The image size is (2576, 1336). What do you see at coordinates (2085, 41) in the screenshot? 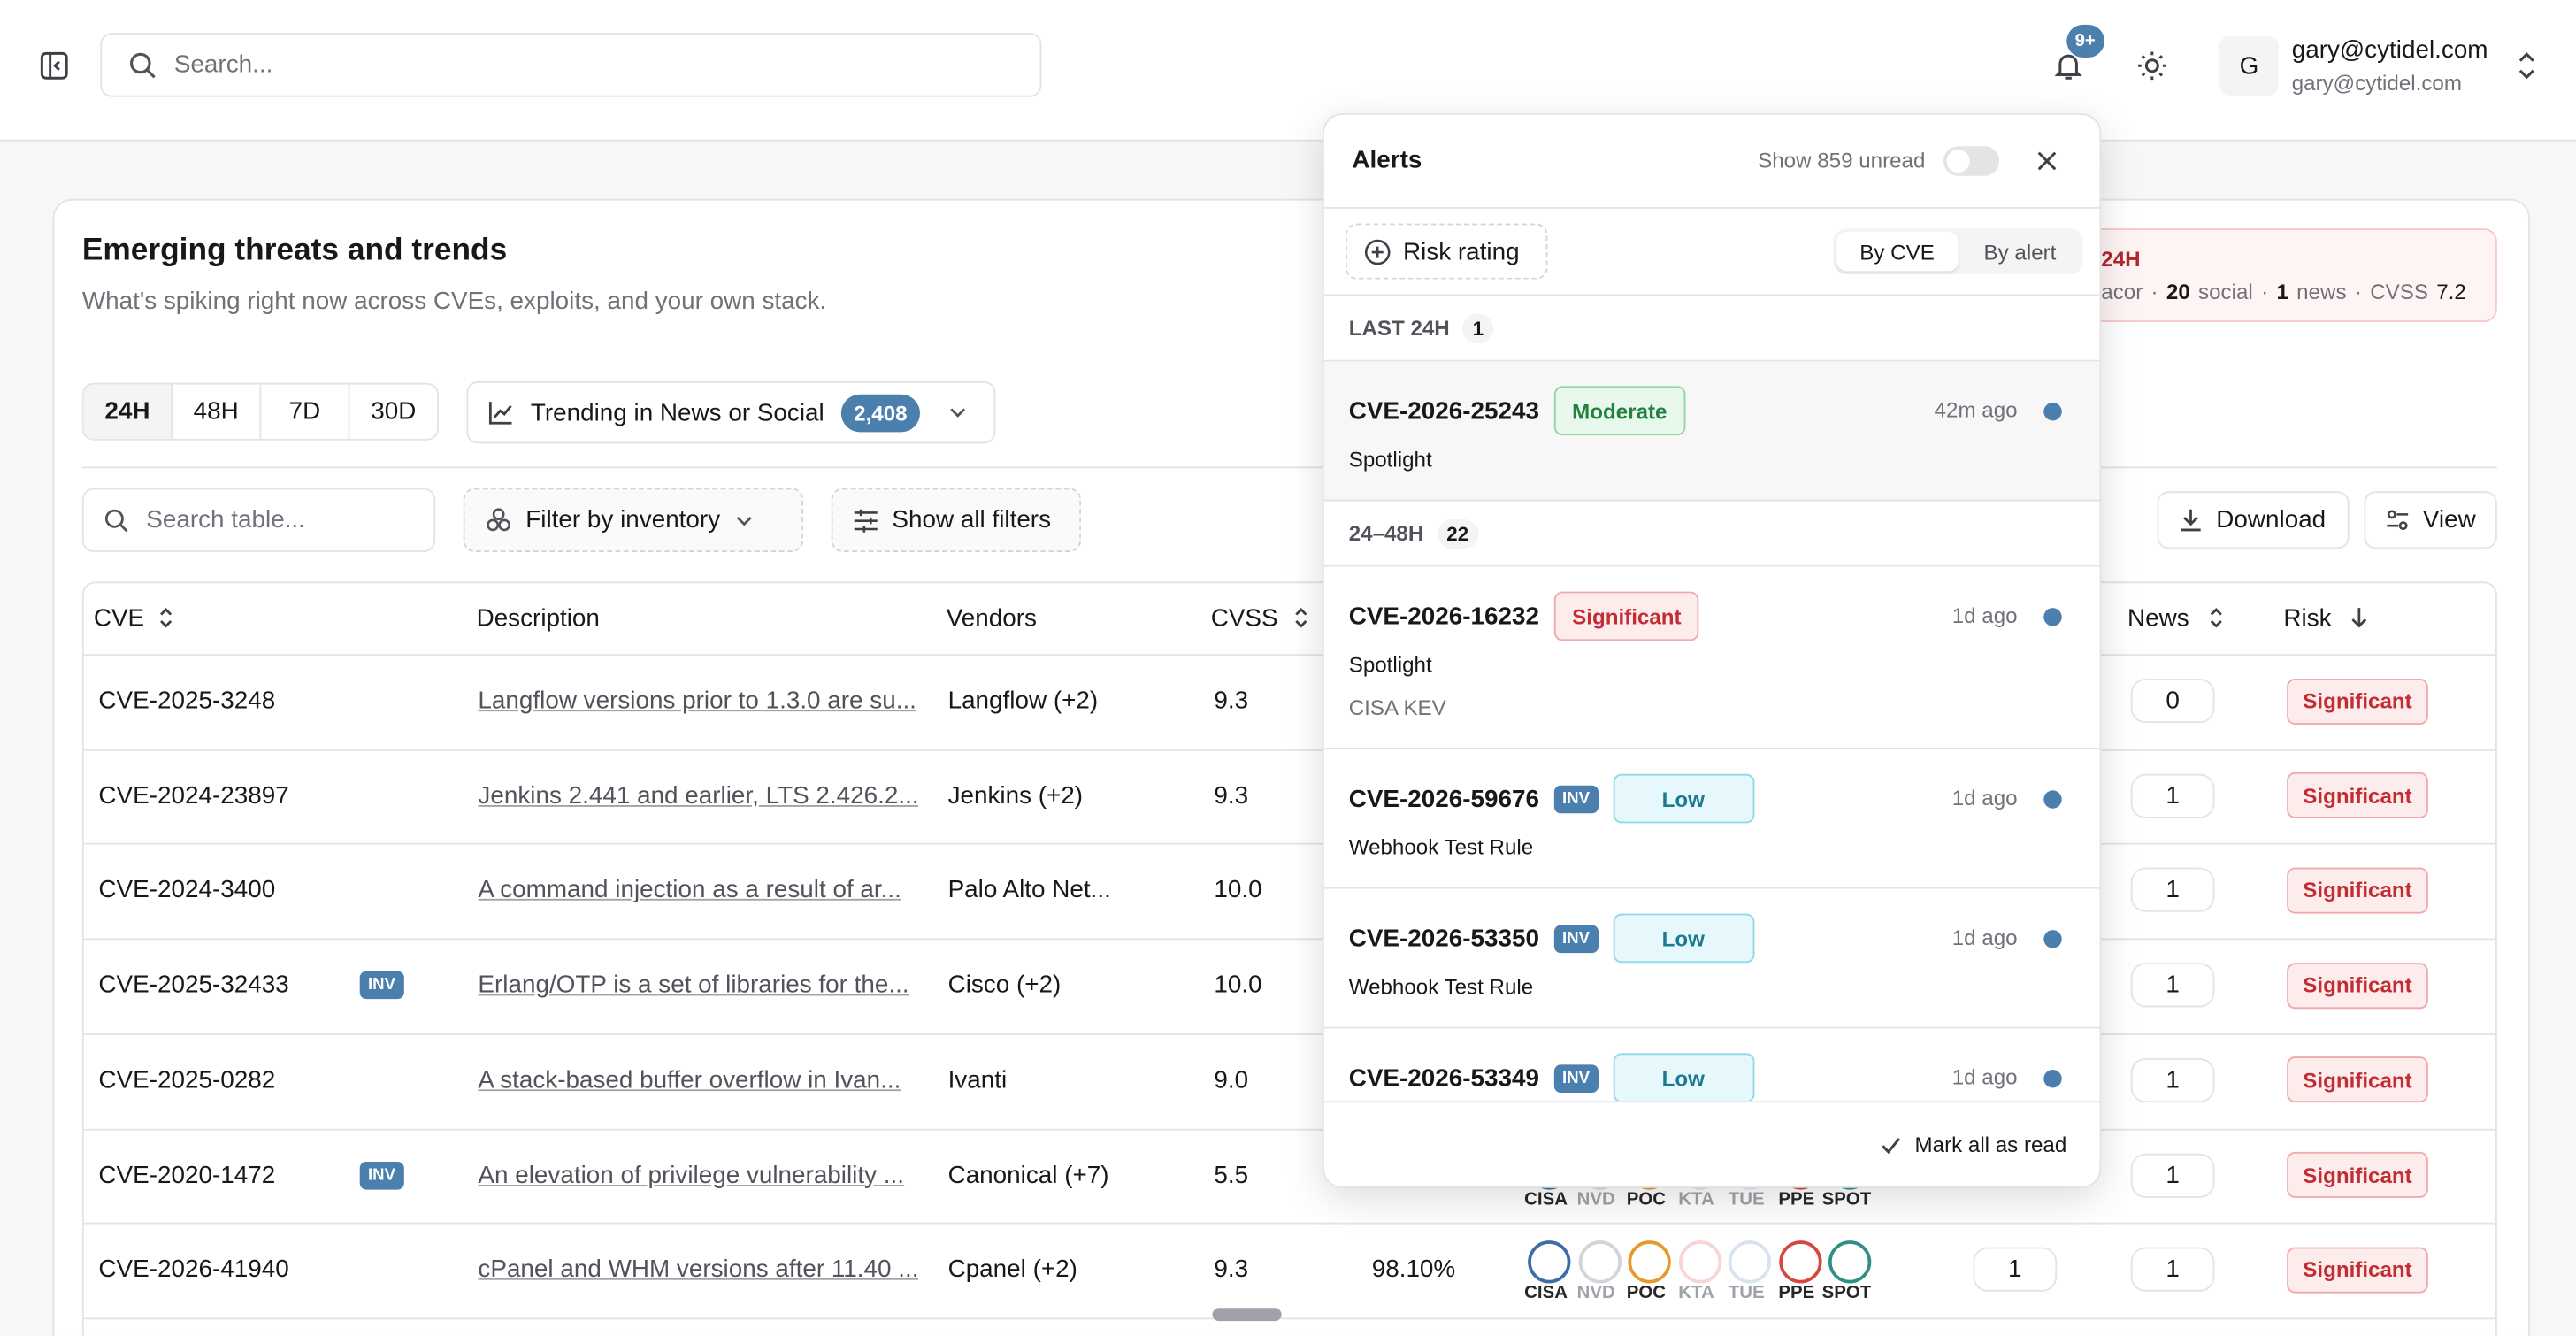
I see `notification-badge: 9+` at bounding box center [2085, 41].